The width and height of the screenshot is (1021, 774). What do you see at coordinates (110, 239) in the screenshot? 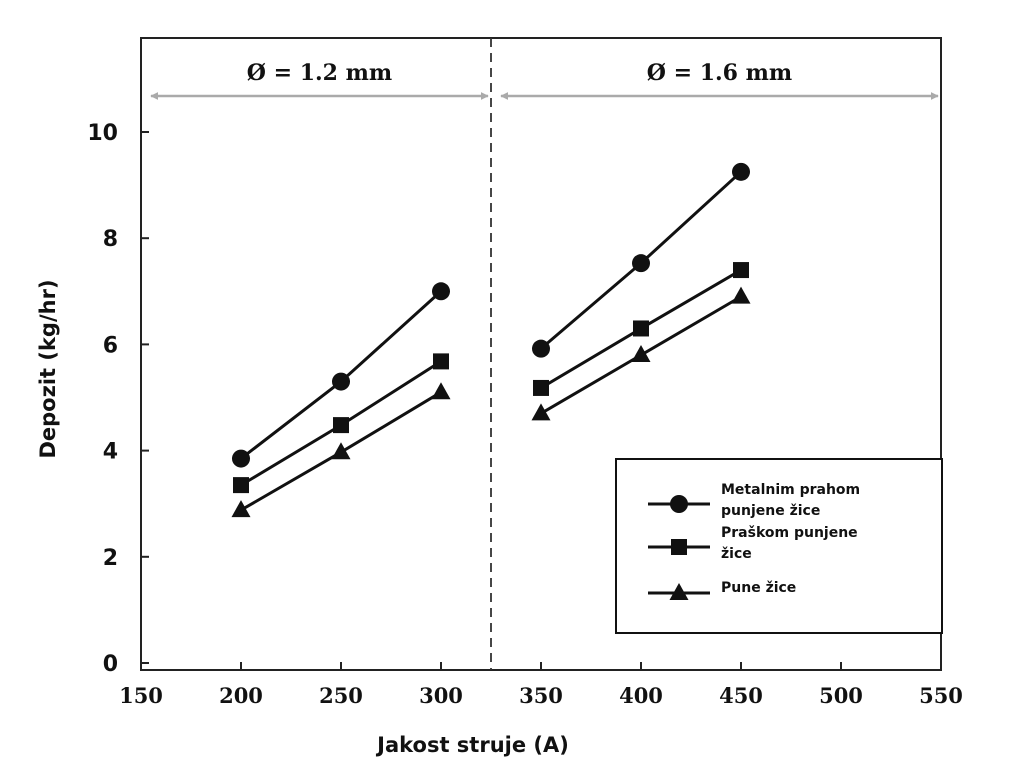
I see `y-tick-label: 8` at bounding box center [110, 239].